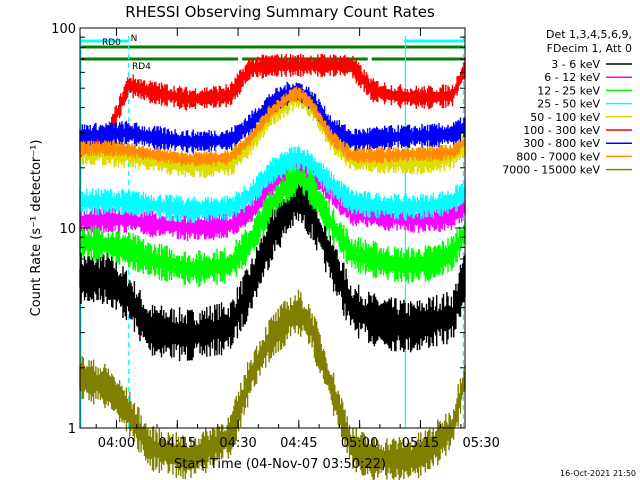 The height and width of the screenshot is (480, 640). I want to click on legend-label-4: 50 - 100 keV, so click(565, 117).